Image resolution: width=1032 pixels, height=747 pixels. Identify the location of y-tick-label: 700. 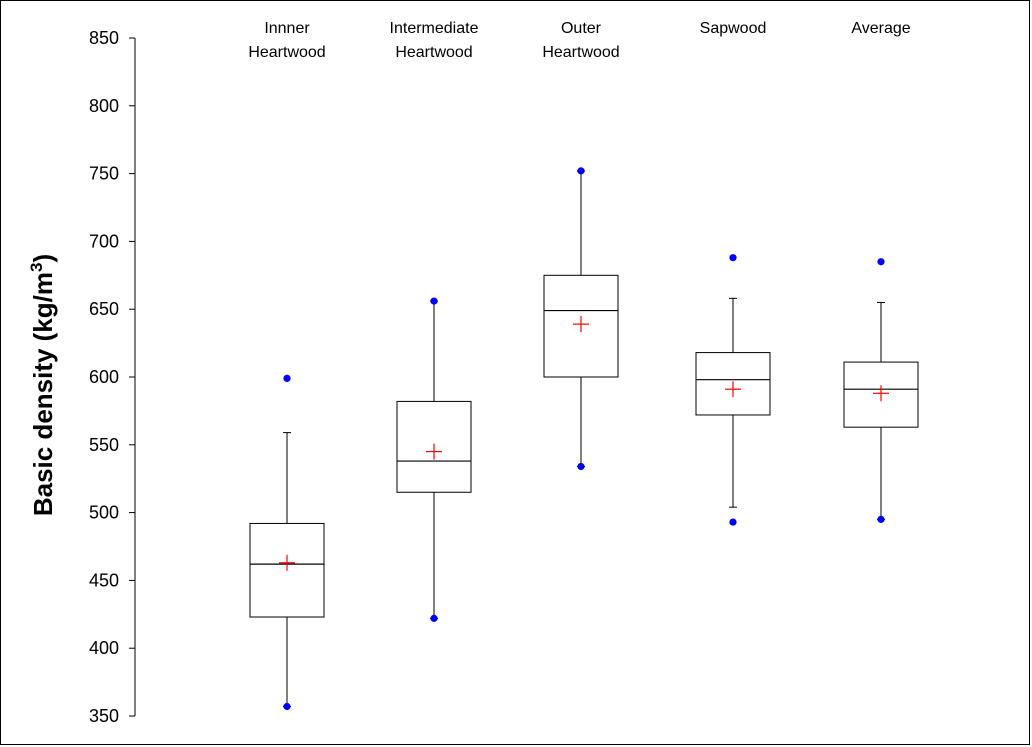
(104, 241).